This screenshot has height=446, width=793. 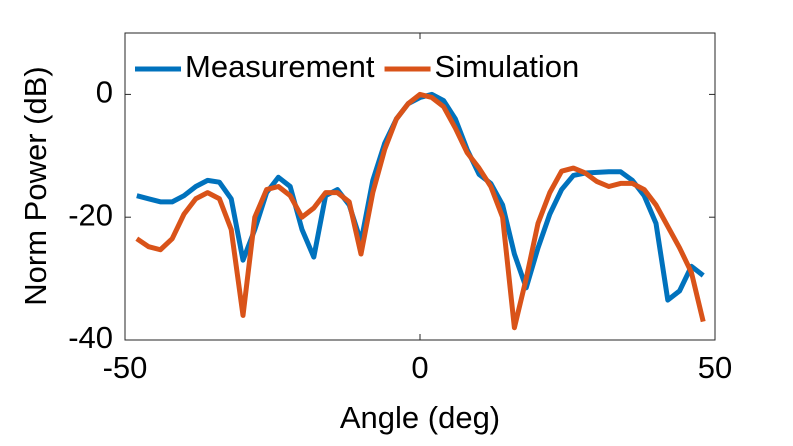 I want to click on x-tick-label: 50, so click(x=715, y=367).